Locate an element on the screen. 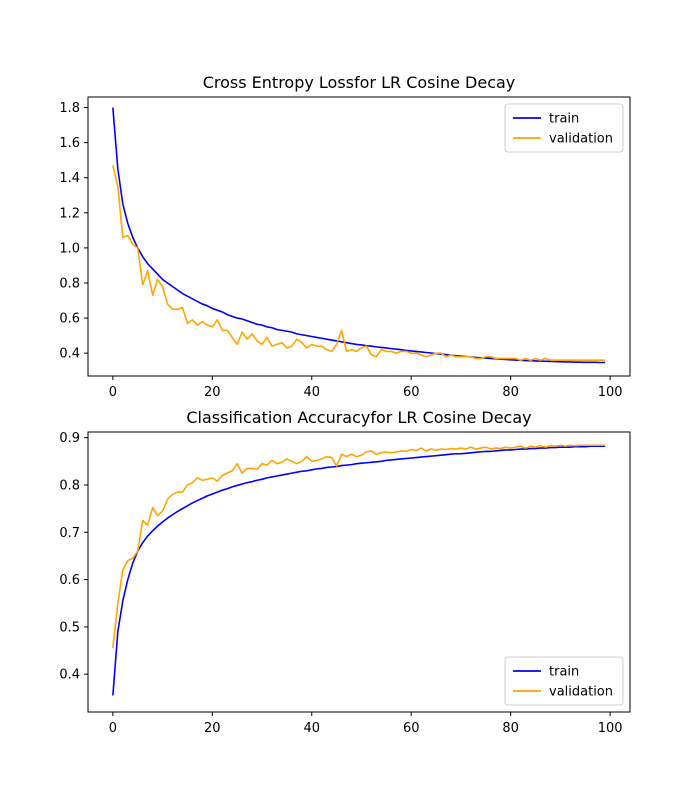  y-tick-label: 0.5 is located at coordinates (69, 627).